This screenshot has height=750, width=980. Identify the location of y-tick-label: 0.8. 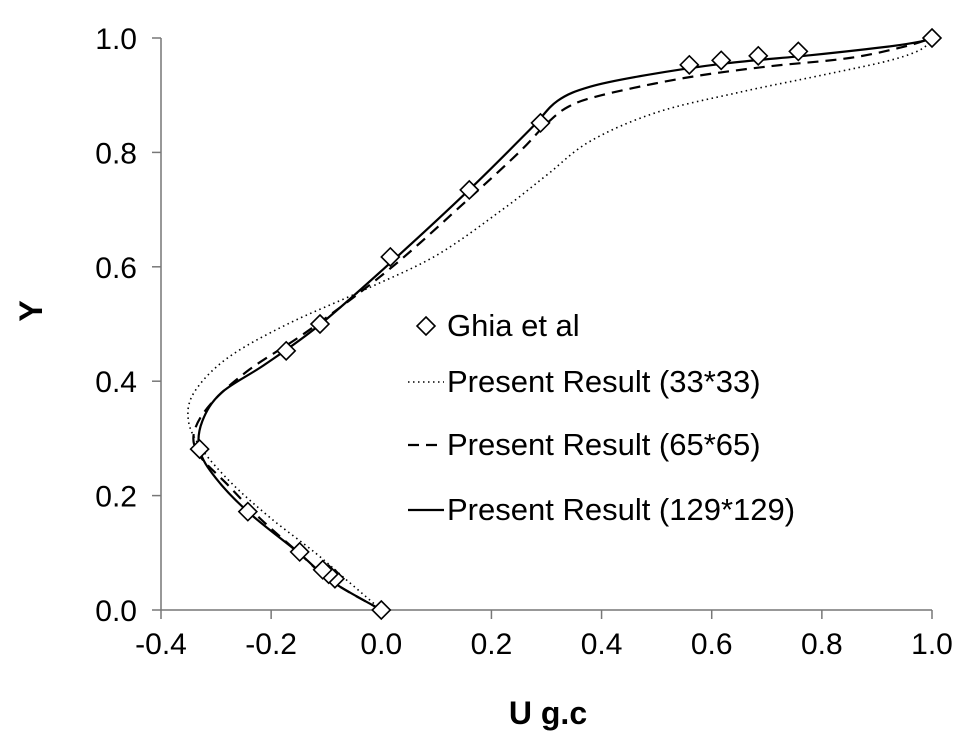
(116, 153).